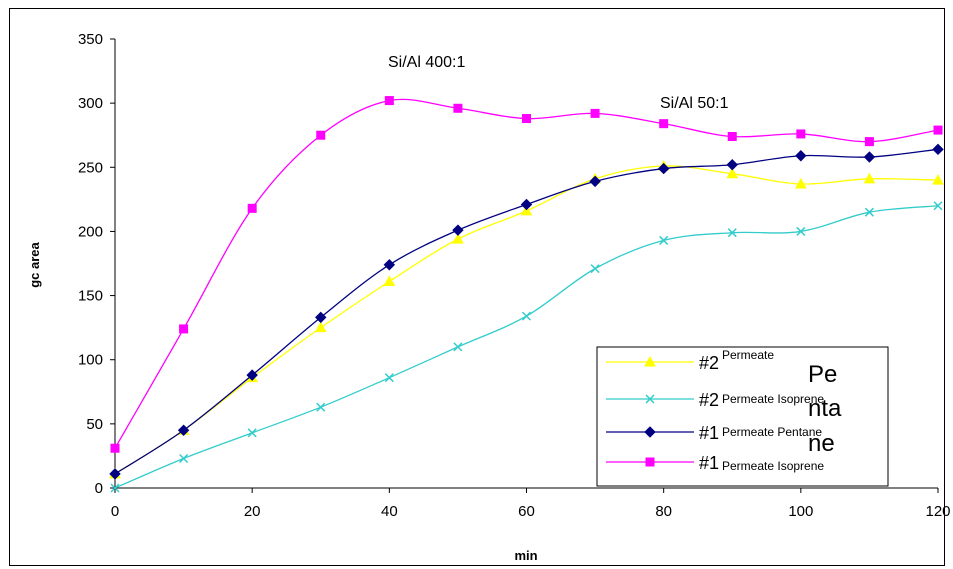 This screenshot has width=953, height=569. Describe the element at coordinates (389, 511) in the screenshot. I see `x-tick-label: 40` at that location.